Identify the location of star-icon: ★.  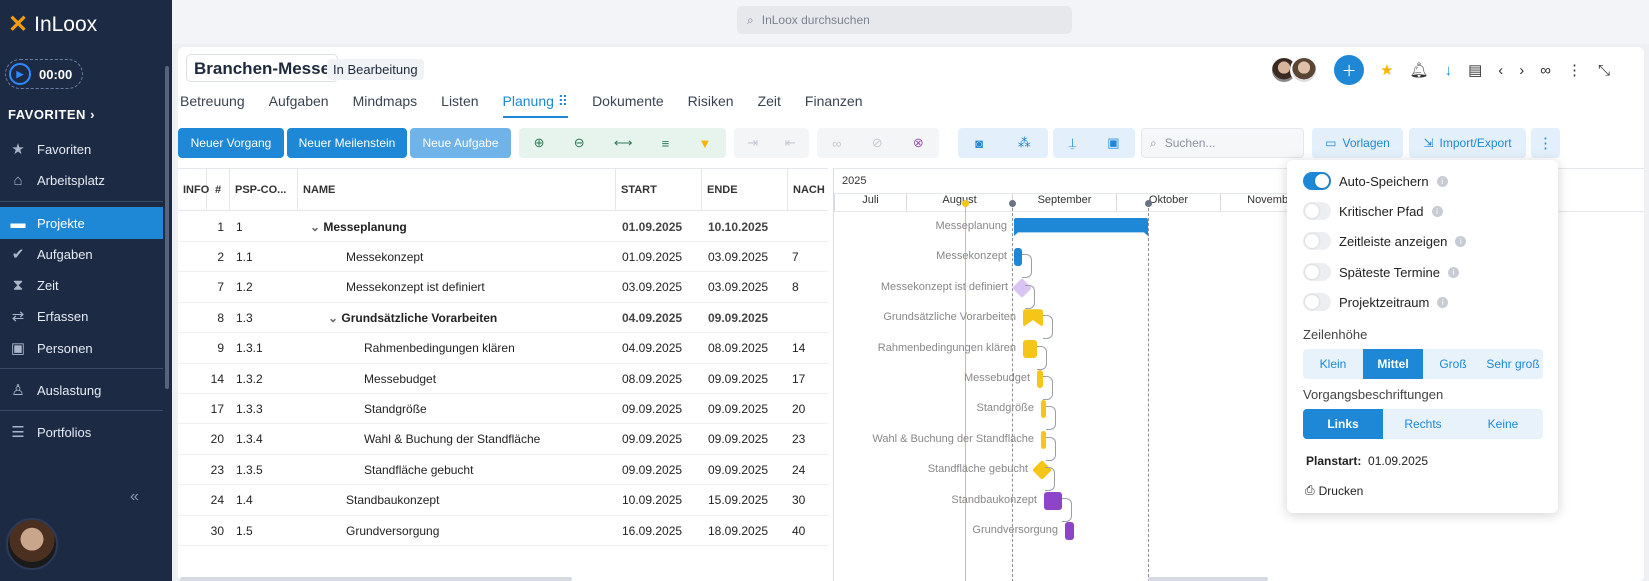
(1387, 70).